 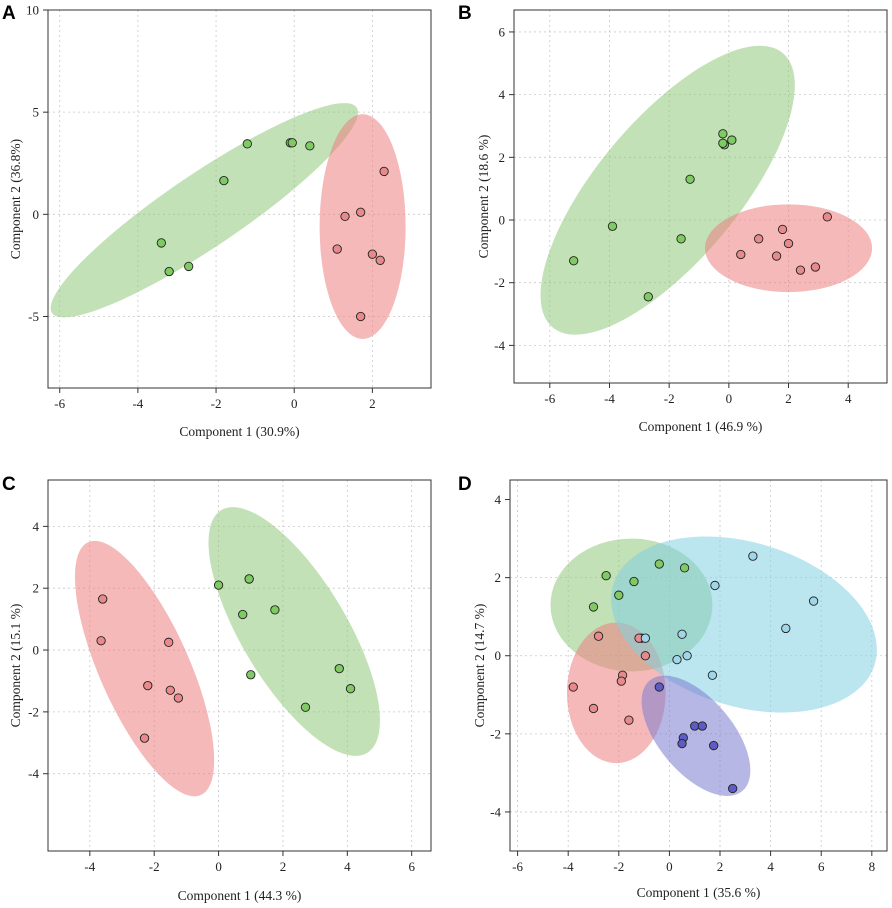 What do you see at coordinates (239, 431) in the screenshot?
I see `panel-a-x-axis-label: Component 1 (30.9%)` at bounding box center [239, 431].